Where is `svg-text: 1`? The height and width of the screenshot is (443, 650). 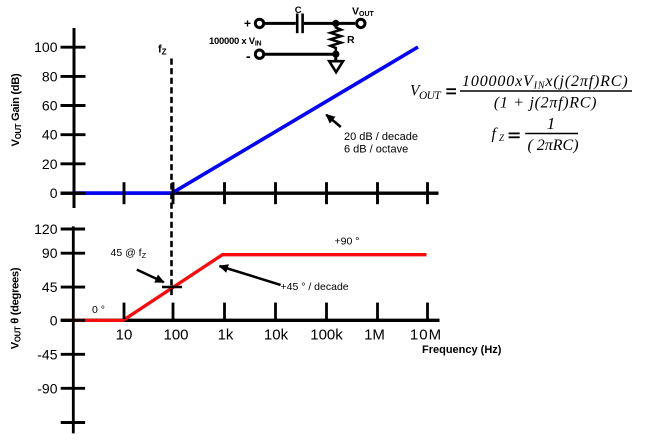
svg-text: 1 is located at coordinates (551, 123).